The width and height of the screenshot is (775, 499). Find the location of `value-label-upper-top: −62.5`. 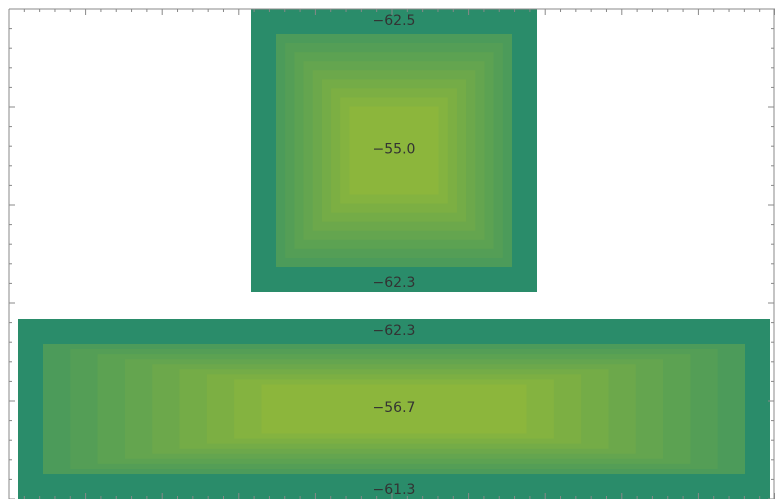

value-label-upper-top: −62.5 is located at coordinates (394, 21).